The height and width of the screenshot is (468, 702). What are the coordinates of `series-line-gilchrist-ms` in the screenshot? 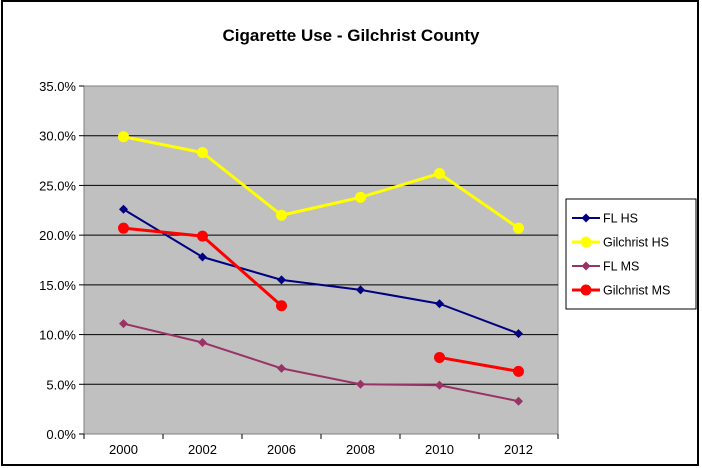 It's located at (479, 364).